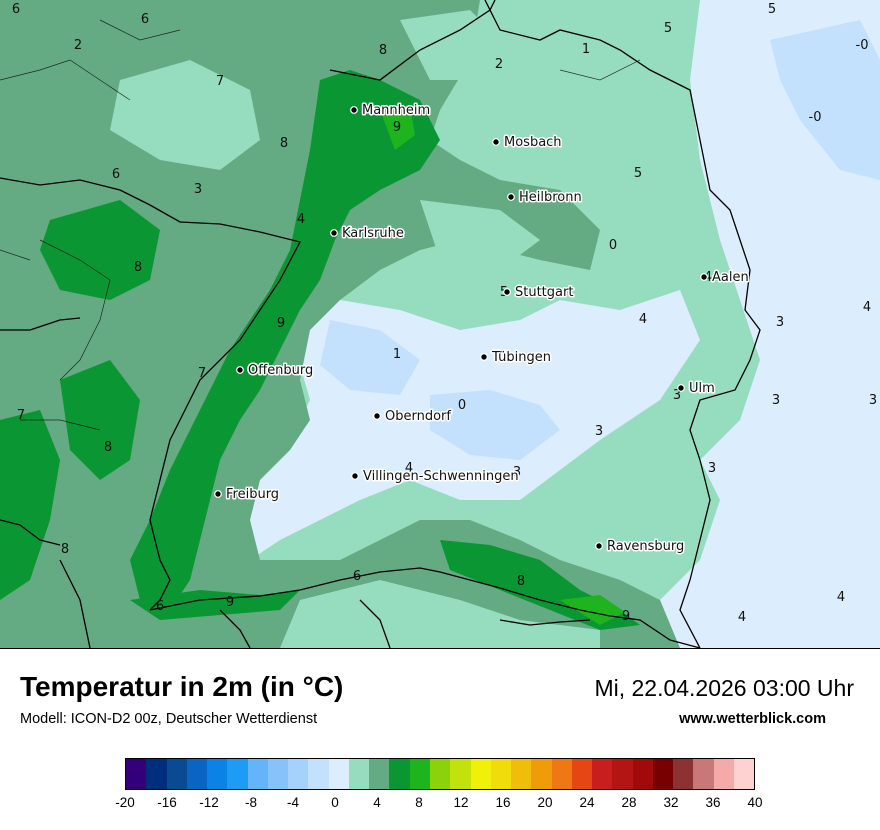  I want to click on city-label: Stuttgart, so click(544, 292).